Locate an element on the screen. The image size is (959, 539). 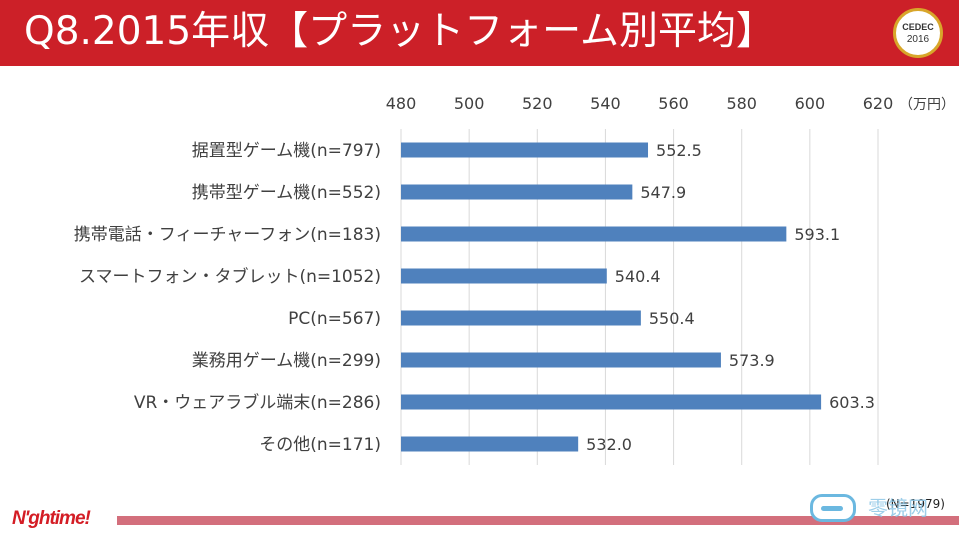
unit-label: （万円） is located at coordinates (927, 105).